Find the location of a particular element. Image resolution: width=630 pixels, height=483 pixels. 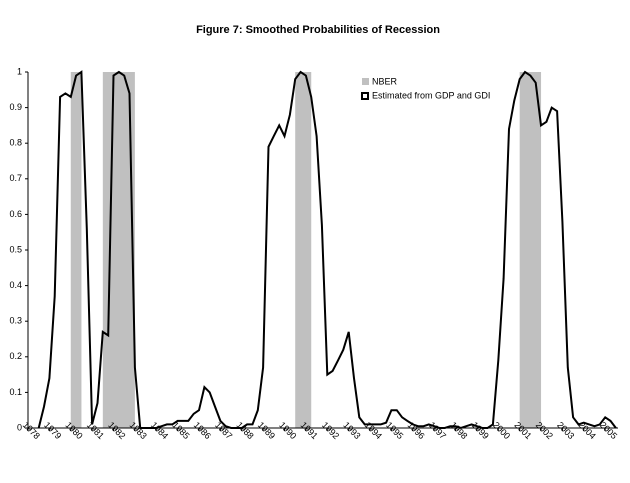

x-tick-label: 2002 is located at coordinates (544, 430).